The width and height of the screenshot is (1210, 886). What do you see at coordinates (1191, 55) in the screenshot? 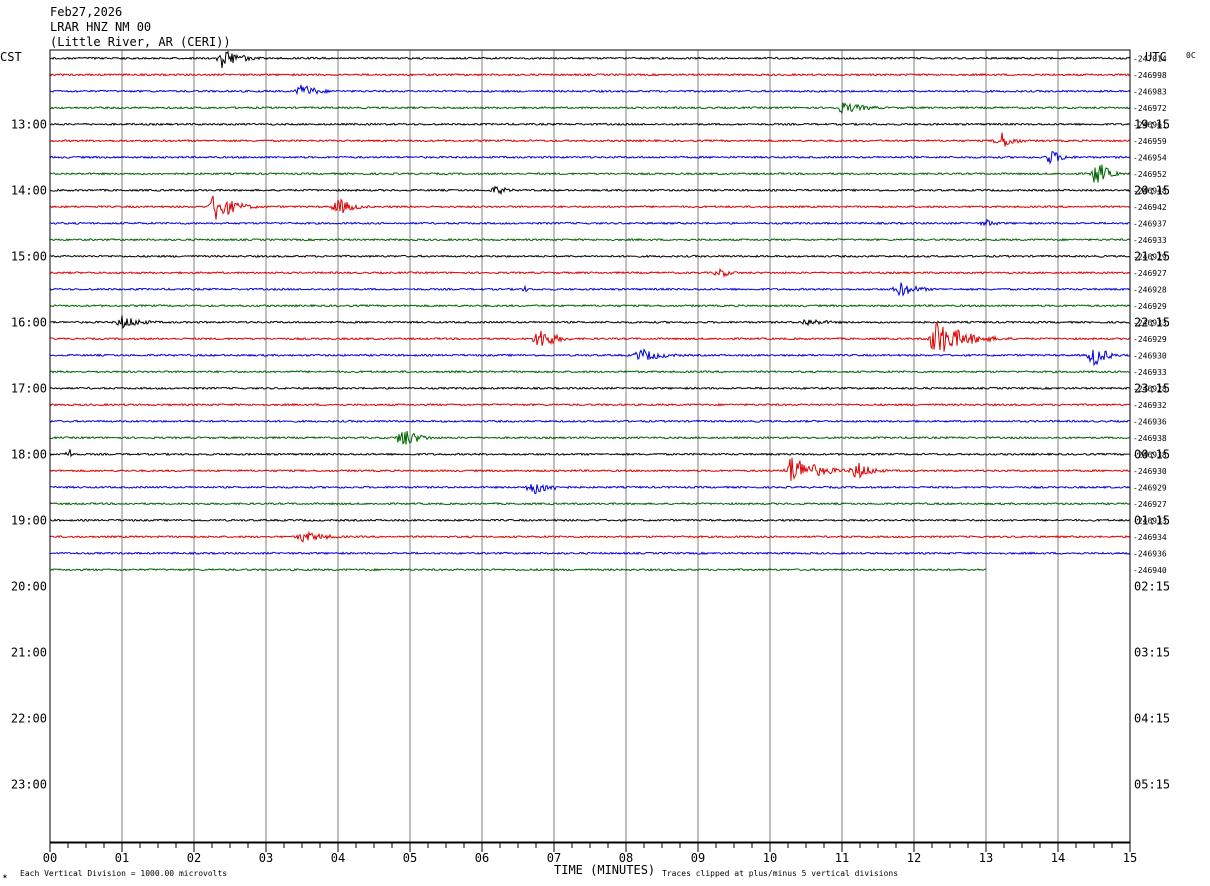
I see `corner-tag: 0C` at bounding box center [1191, 55].